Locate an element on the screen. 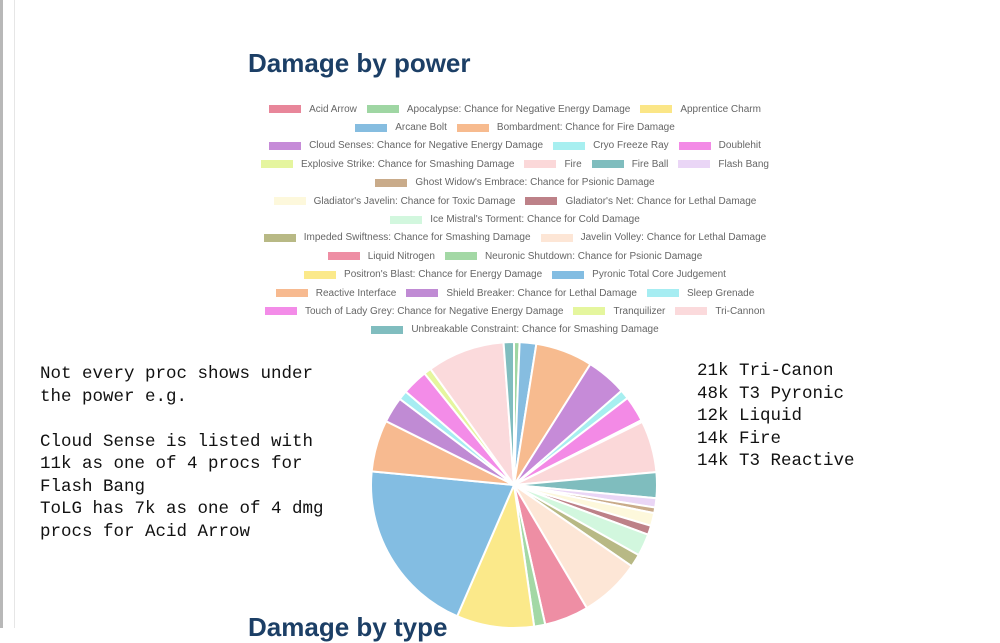 The image size is (1000, 643). legend-item: Sleep Grenade is located at coordinates (700, 293).